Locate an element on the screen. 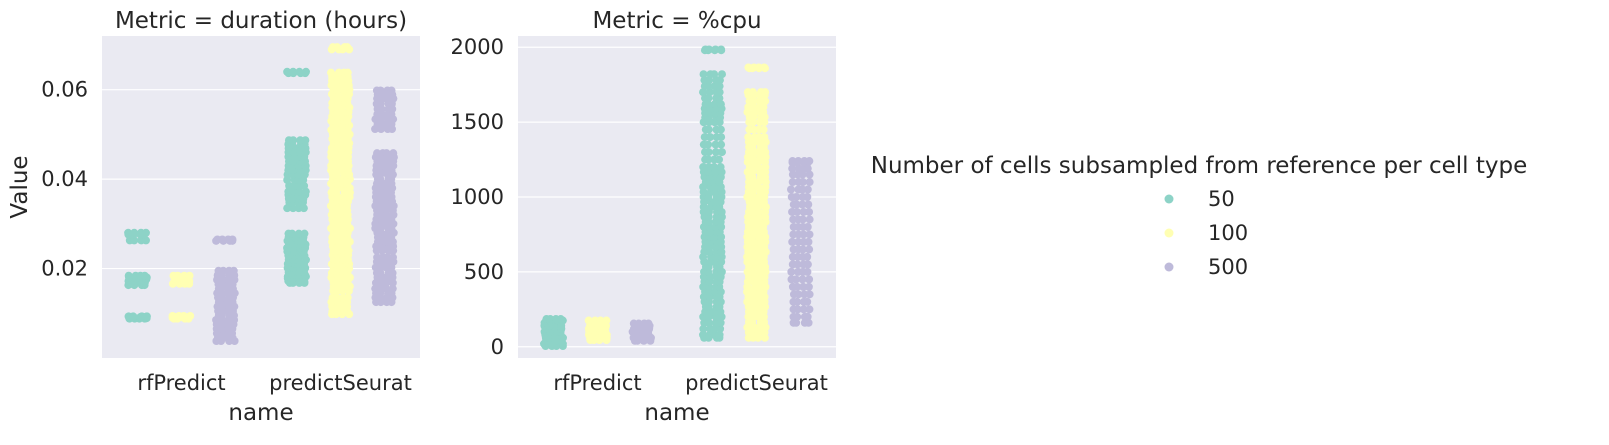 The image size is (1609, 445). data-points is located at coordinates (677, 198).